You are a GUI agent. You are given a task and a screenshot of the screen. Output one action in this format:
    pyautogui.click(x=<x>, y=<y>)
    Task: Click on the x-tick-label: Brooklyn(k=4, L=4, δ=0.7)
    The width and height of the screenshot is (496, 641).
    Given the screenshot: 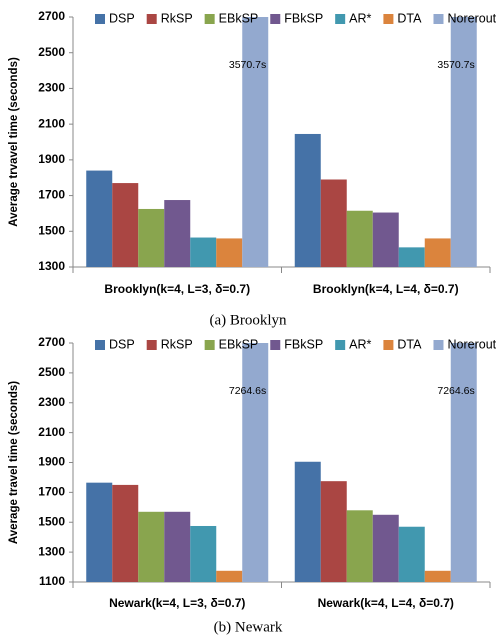 What is the action you would take?
    pyautogui.click(x=386, y=289)
    